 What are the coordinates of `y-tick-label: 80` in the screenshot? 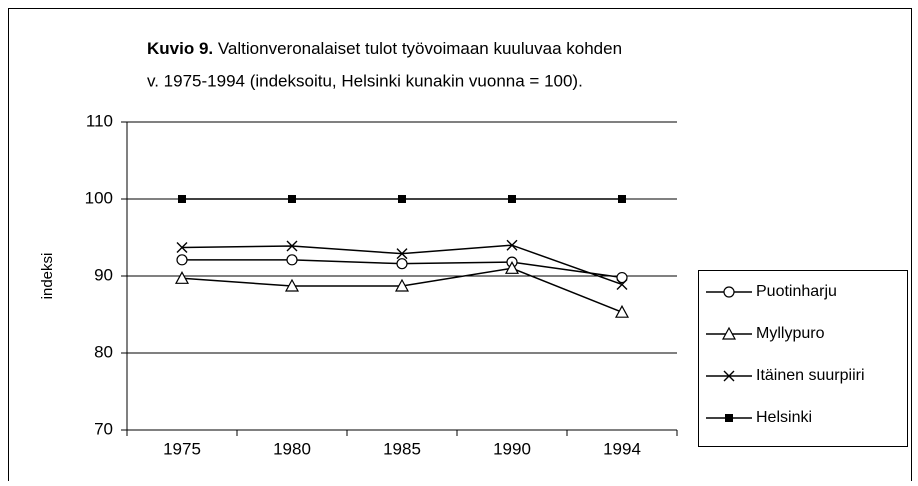 It's located at (103, 351).